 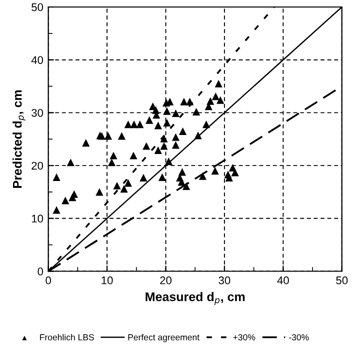 What do you see at coordinates (244, 337) in the screenshot?
I see `legend-label: +30%` at bounding box center [244, 337].